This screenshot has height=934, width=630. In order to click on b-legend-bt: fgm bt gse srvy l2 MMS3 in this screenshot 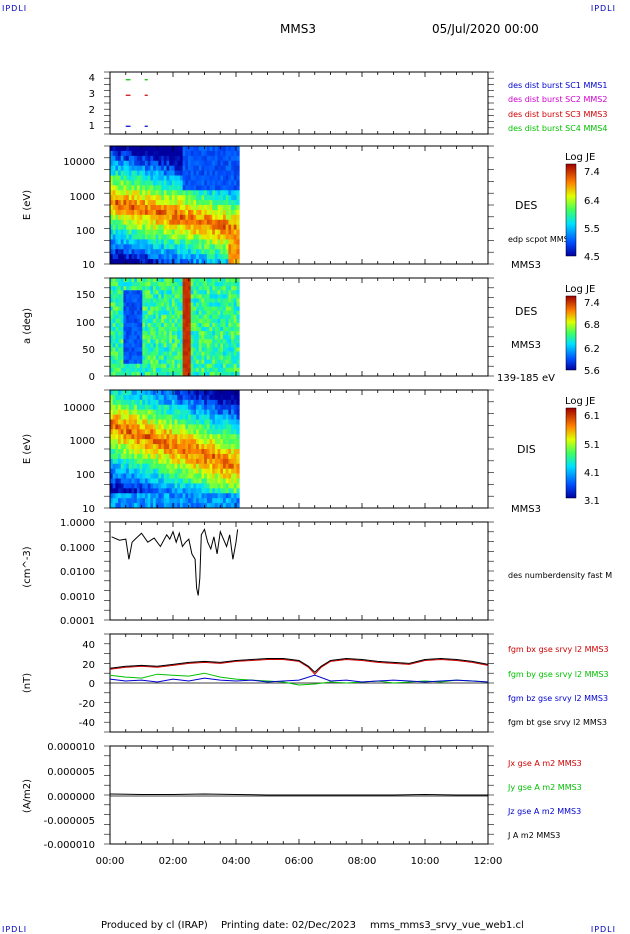, I will do `click(557, 722)`.